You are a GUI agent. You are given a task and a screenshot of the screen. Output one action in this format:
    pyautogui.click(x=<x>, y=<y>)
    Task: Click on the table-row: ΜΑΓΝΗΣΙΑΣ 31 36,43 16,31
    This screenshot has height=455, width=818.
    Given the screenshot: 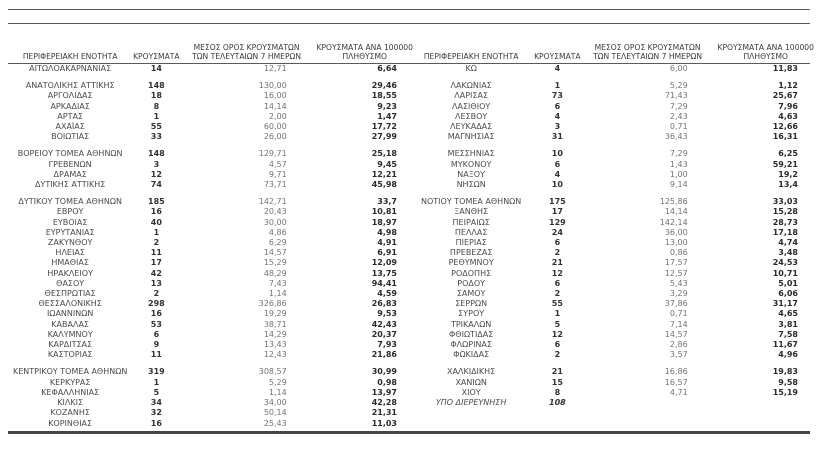 What is the action you would take?
    pyautogui.click(x=609, y=137)
    